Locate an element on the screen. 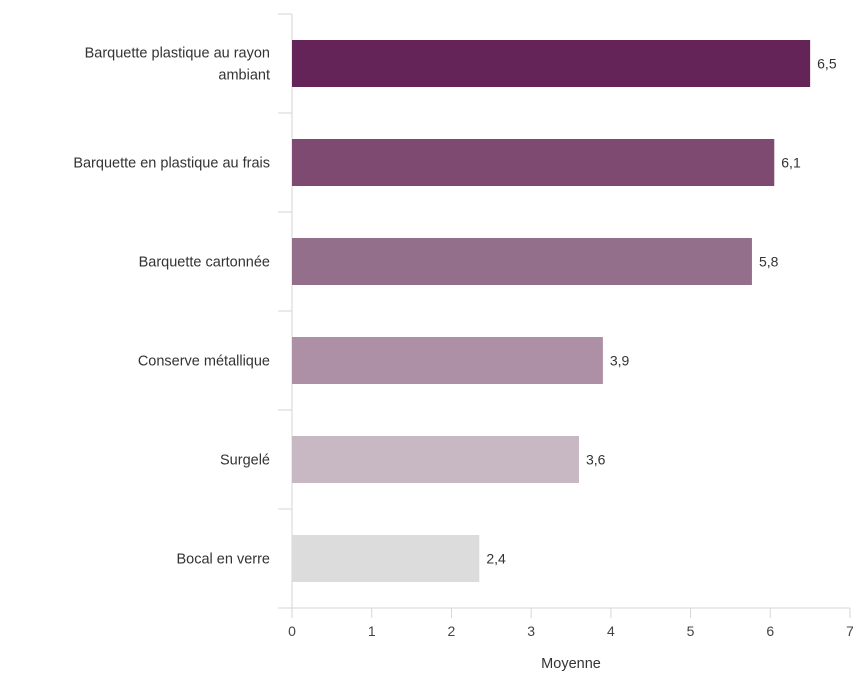  x-tick-label: 4 is located at coordinates (611, 631).